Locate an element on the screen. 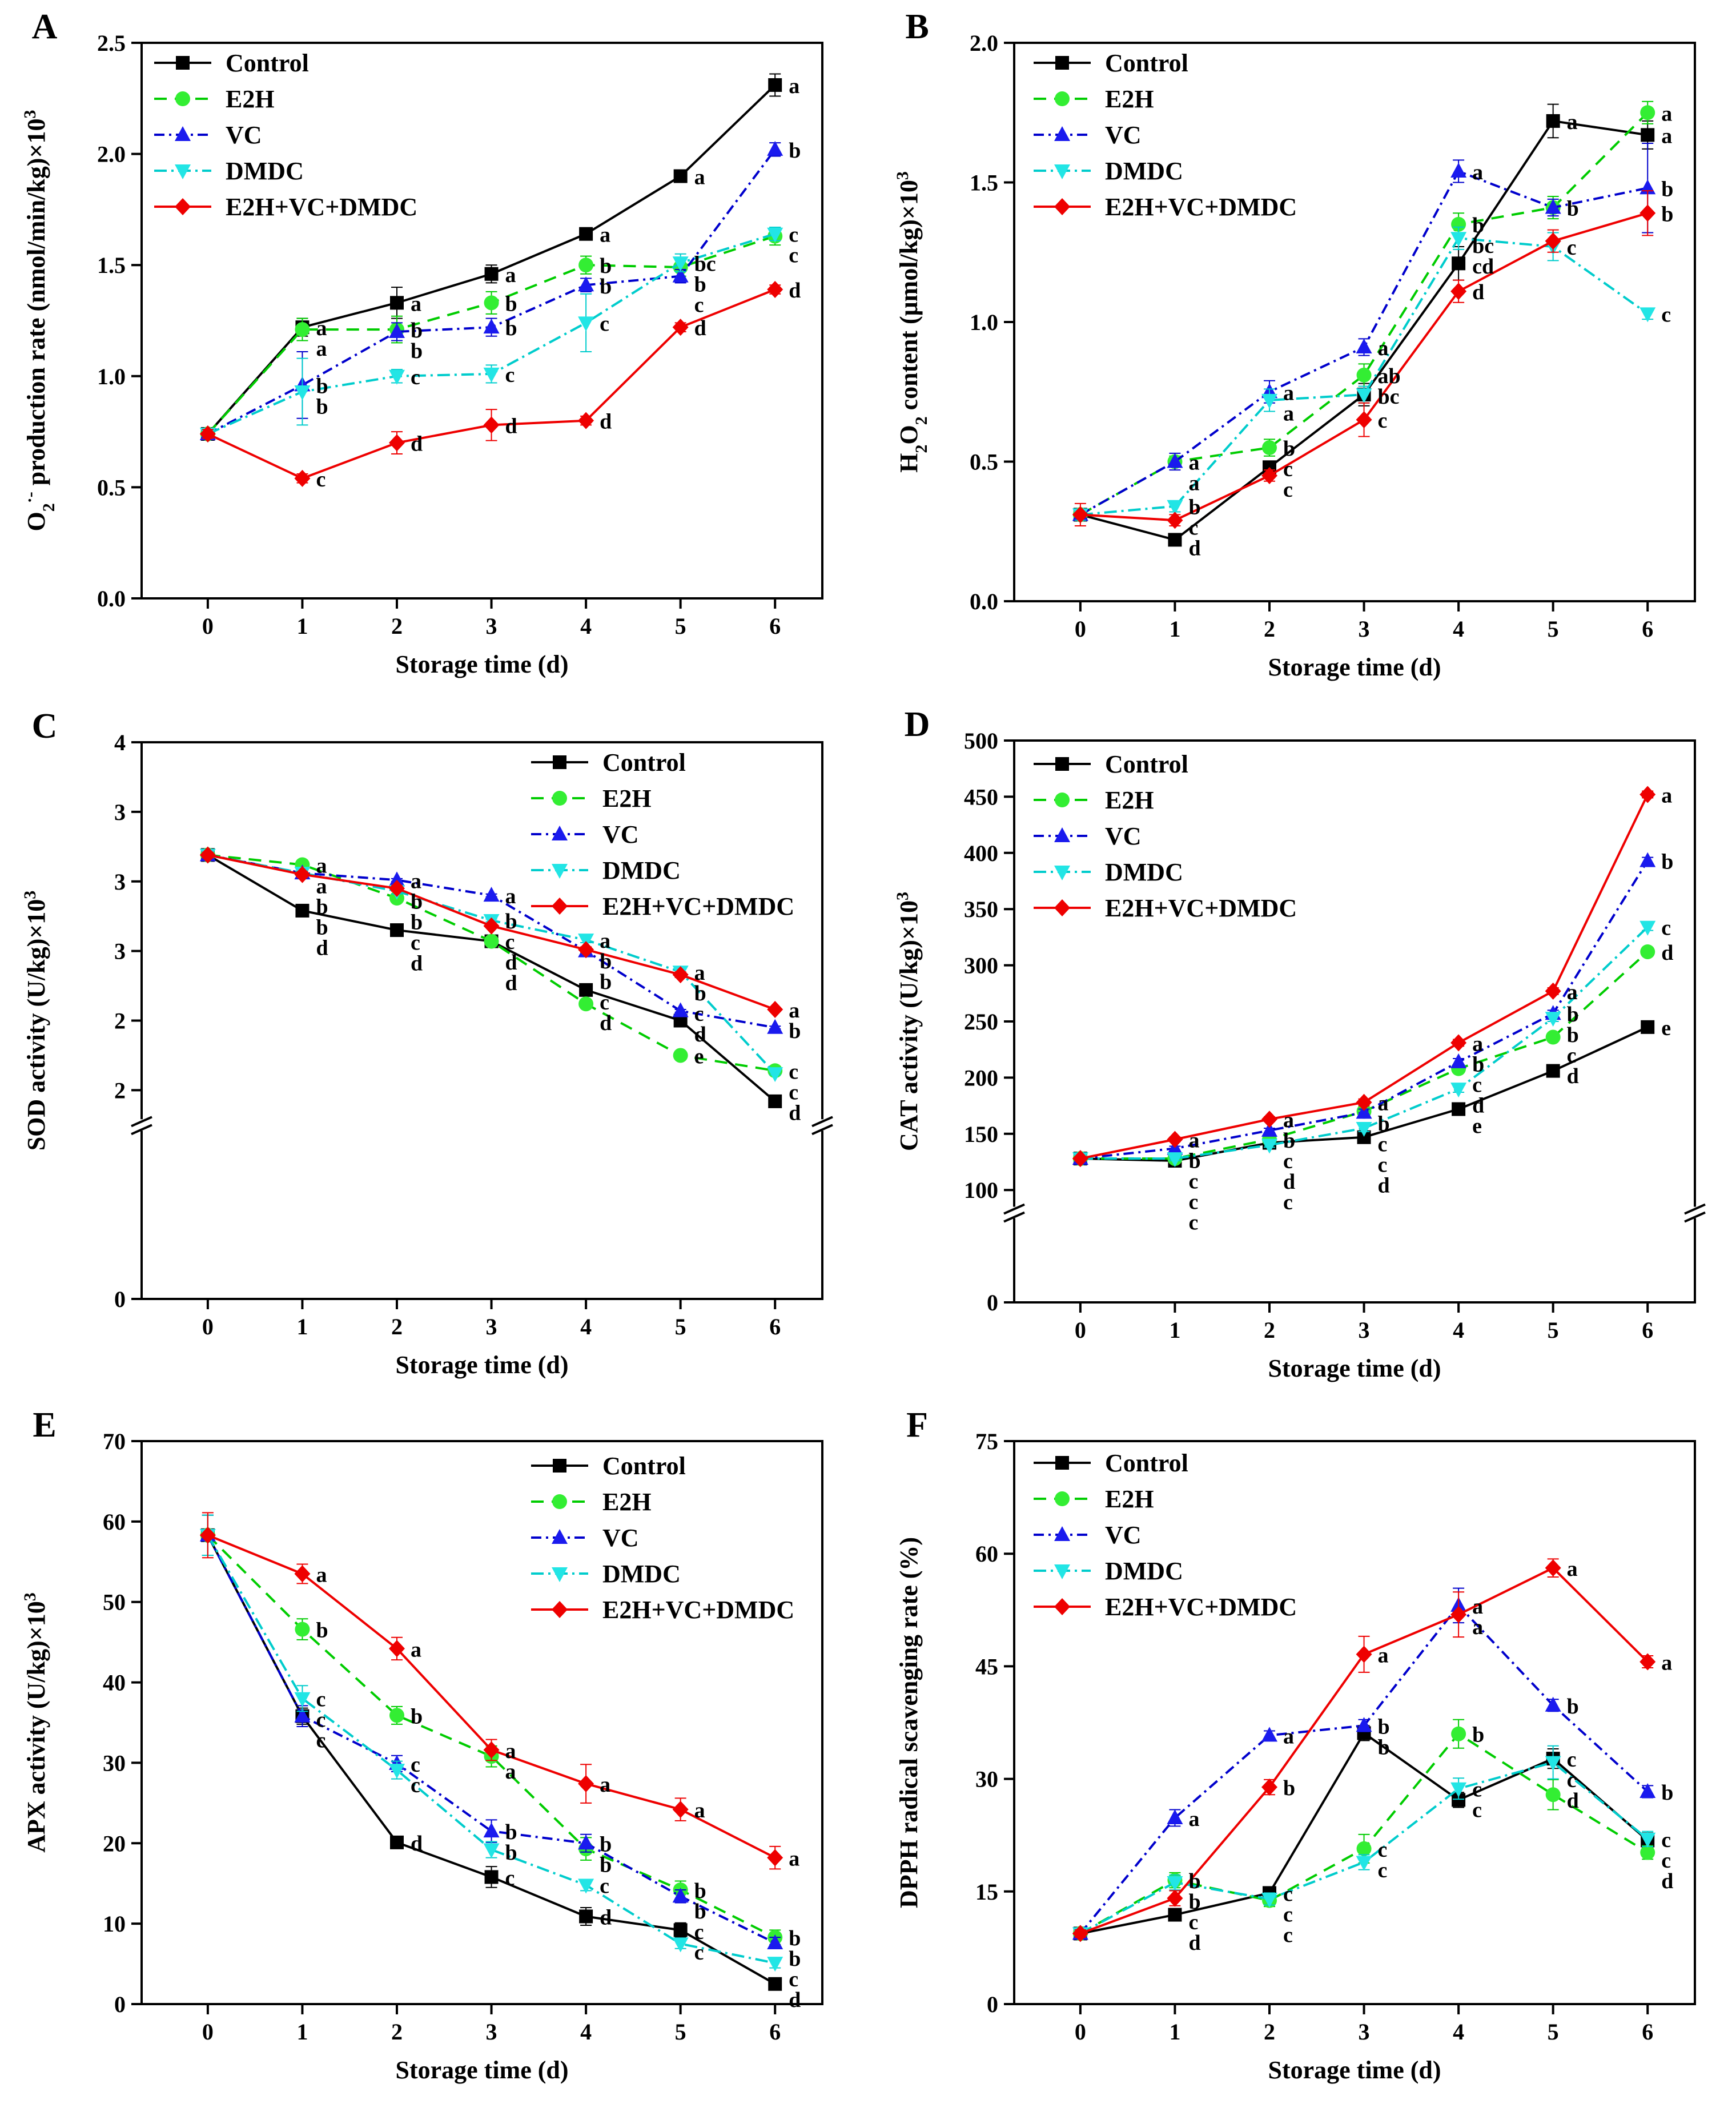 The height and width of the screenshot is (2104, 1736). y-tick-label: 2.0 is located at coordinates (111, 154).